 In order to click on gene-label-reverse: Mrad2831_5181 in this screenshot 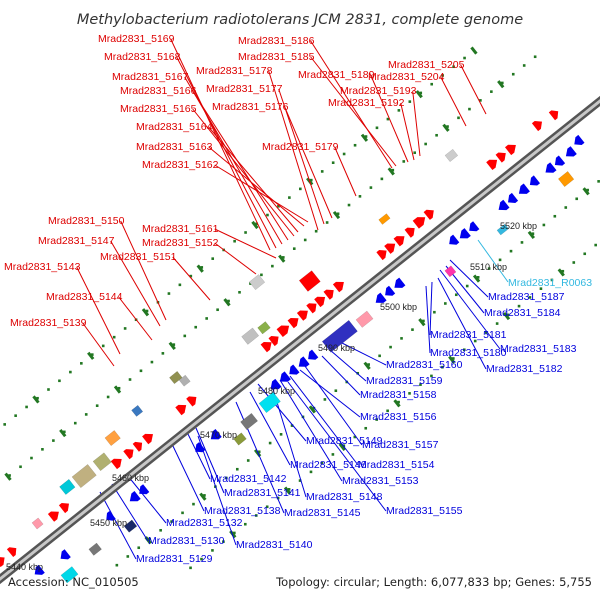, I will do `click(468, 335)`.